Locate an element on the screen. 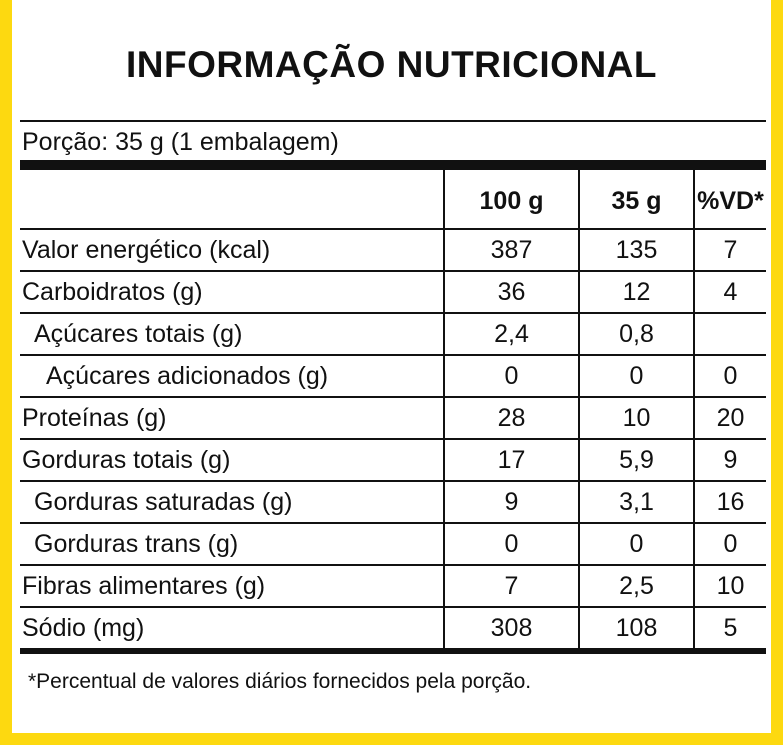 The height and width of the screenshot is (745, 783). value-35g: 2,5 is located at coordinates (636, 585).